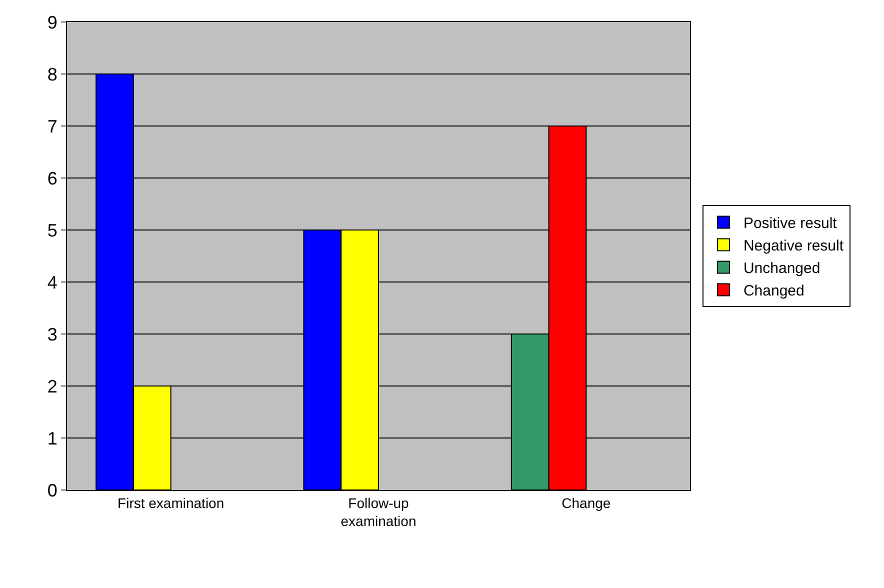  I want to click on y-tick-label: 5, so click(52, 230).